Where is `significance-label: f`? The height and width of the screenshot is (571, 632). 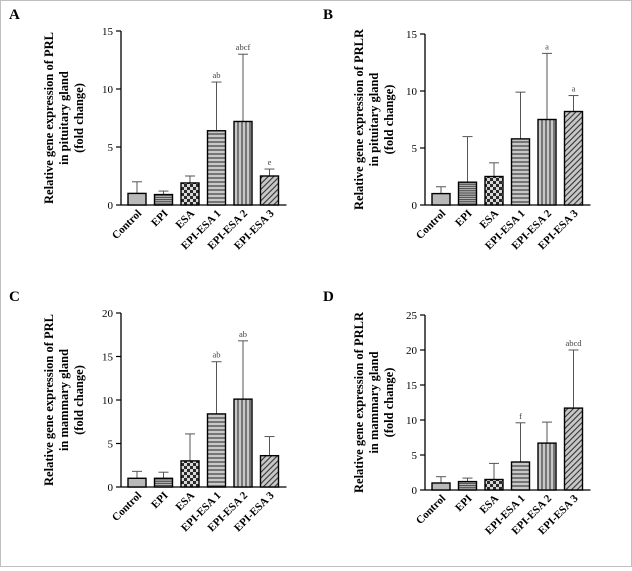
significance-label: f is located at coordinates (520, 416).